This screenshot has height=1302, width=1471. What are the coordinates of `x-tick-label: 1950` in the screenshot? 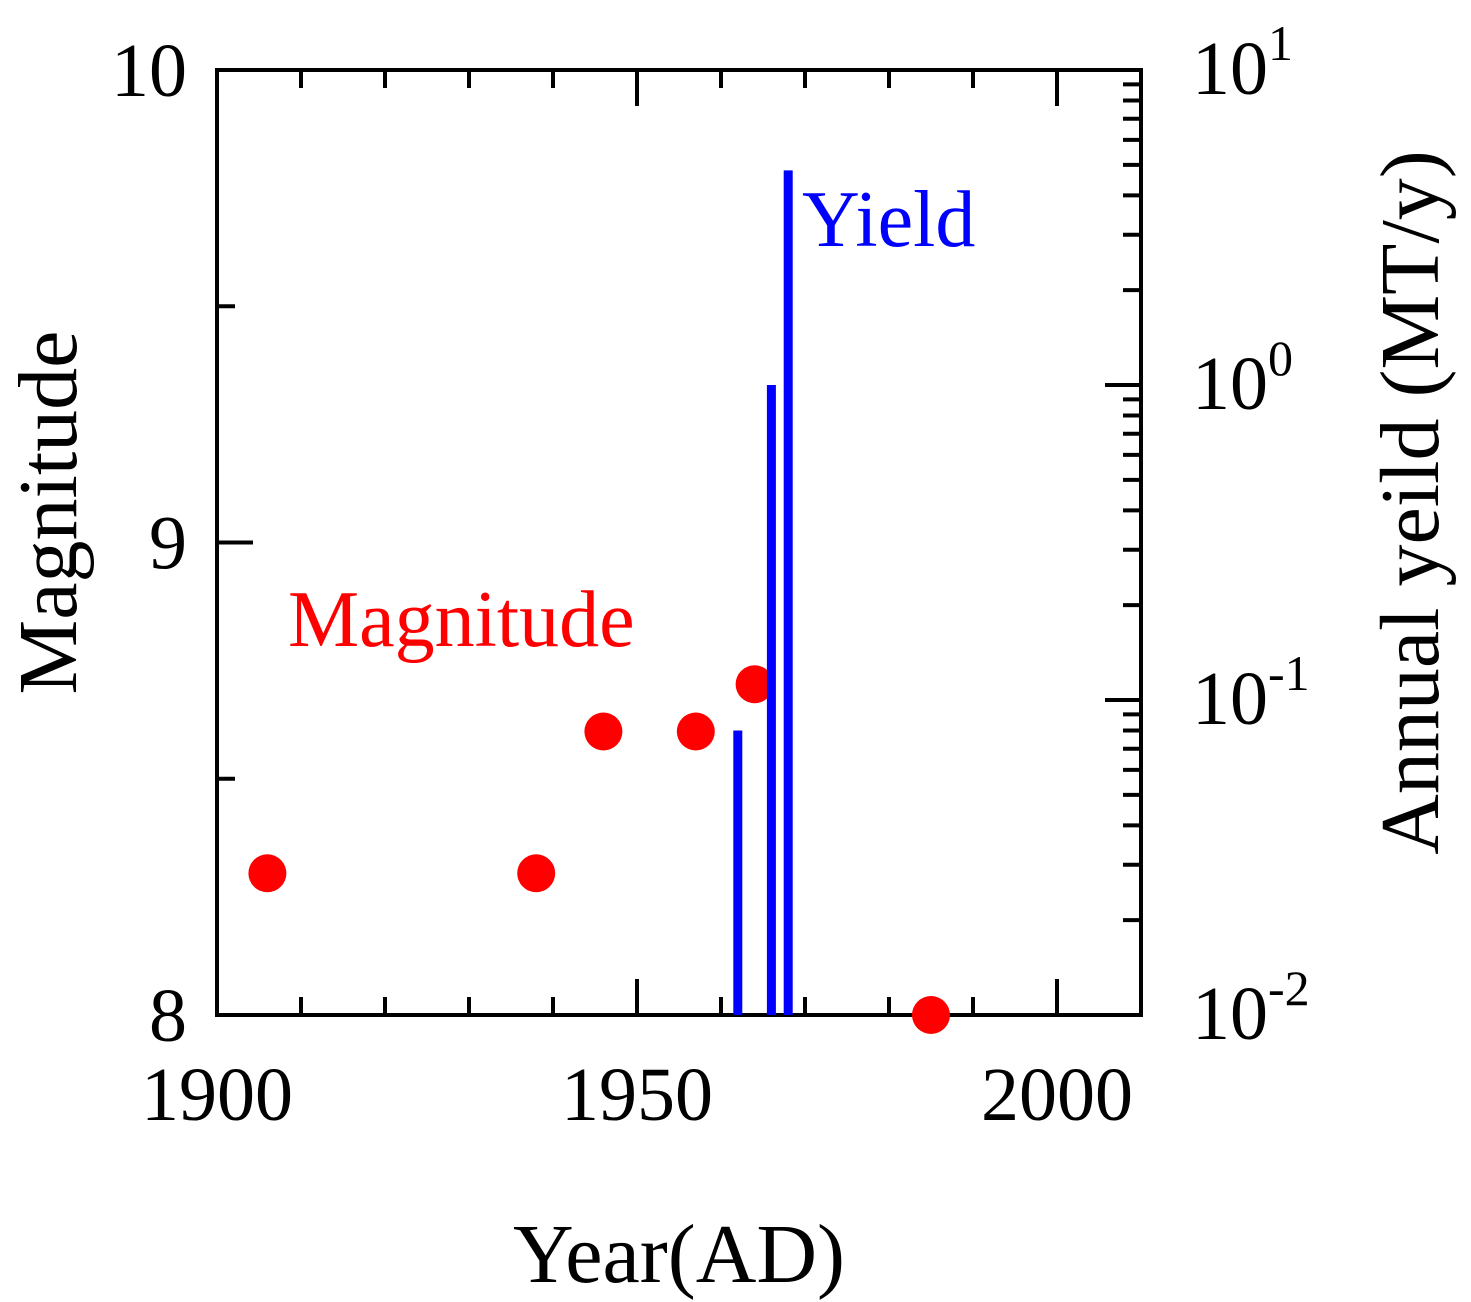 It's located at (637, 1095).